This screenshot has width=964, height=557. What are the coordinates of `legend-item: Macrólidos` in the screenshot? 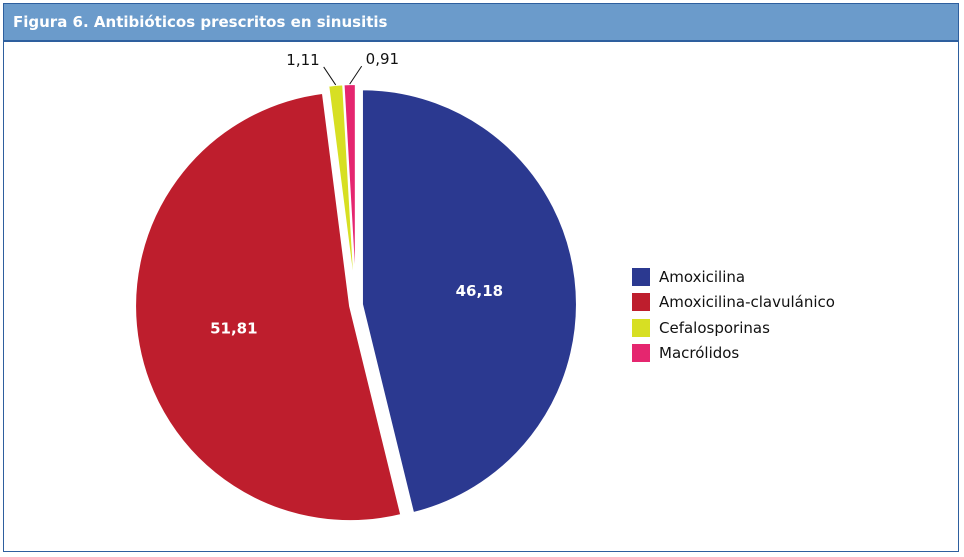 It's located at (733, 354).